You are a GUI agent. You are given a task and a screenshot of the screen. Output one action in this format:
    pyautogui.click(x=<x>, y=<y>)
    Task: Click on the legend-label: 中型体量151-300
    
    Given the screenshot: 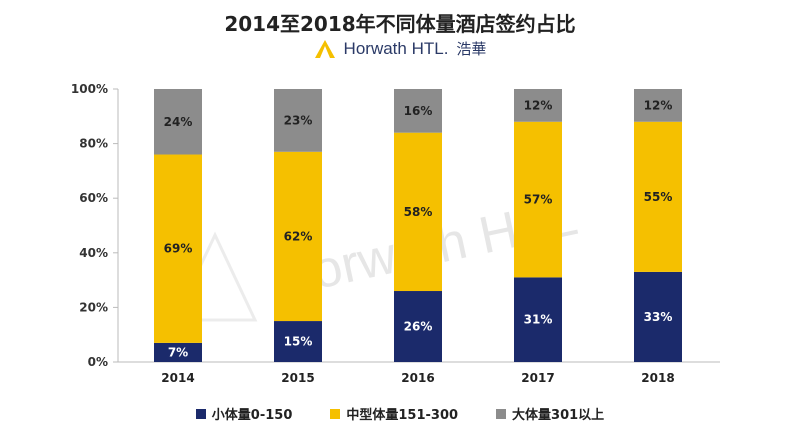 What is the action you would take?
    pyautogui.click(x=402, y=415)
    